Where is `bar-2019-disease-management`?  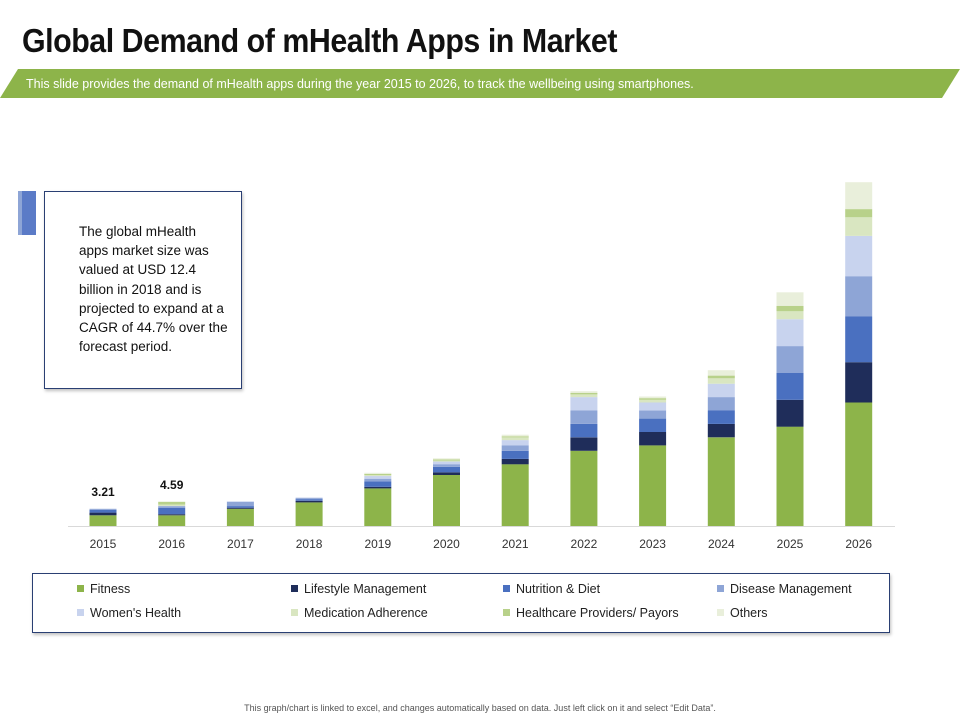 bar-2019-disease-management is located at coordinates (378, 480).